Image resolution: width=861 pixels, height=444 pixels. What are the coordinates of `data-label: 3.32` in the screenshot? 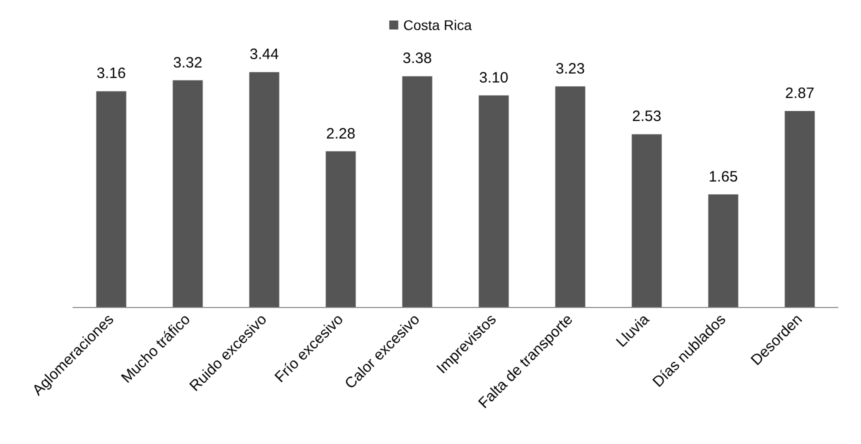 It's located at (187, 63).